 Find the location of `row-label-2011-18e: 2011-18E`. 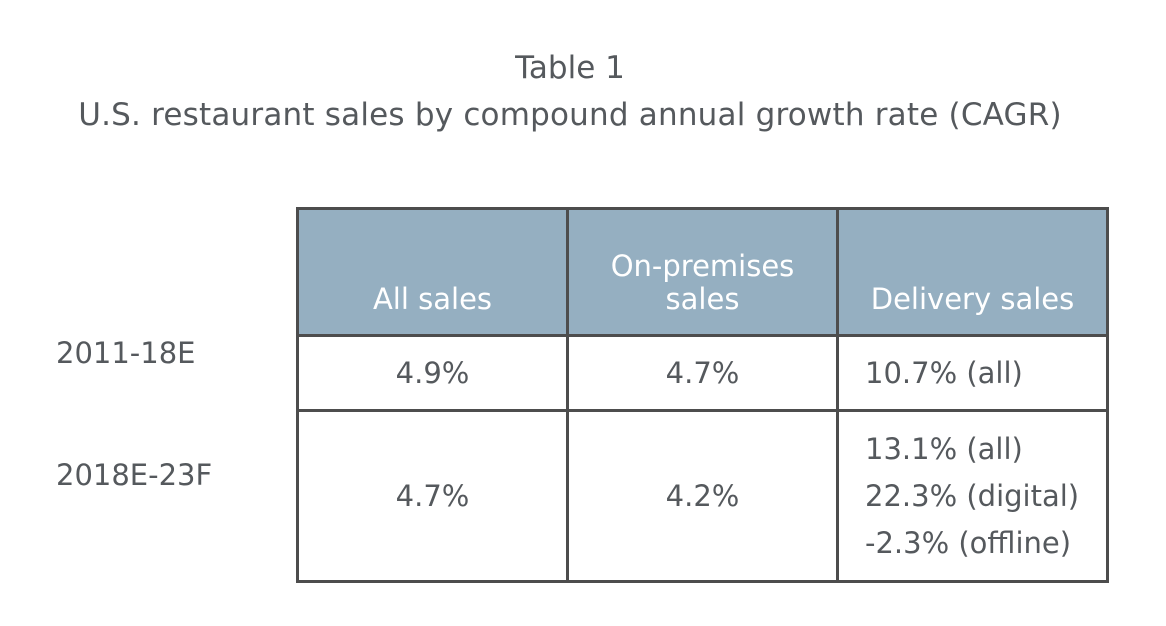

row-label-2011-18e: 2011-18E is located at coordinates (126, 353).